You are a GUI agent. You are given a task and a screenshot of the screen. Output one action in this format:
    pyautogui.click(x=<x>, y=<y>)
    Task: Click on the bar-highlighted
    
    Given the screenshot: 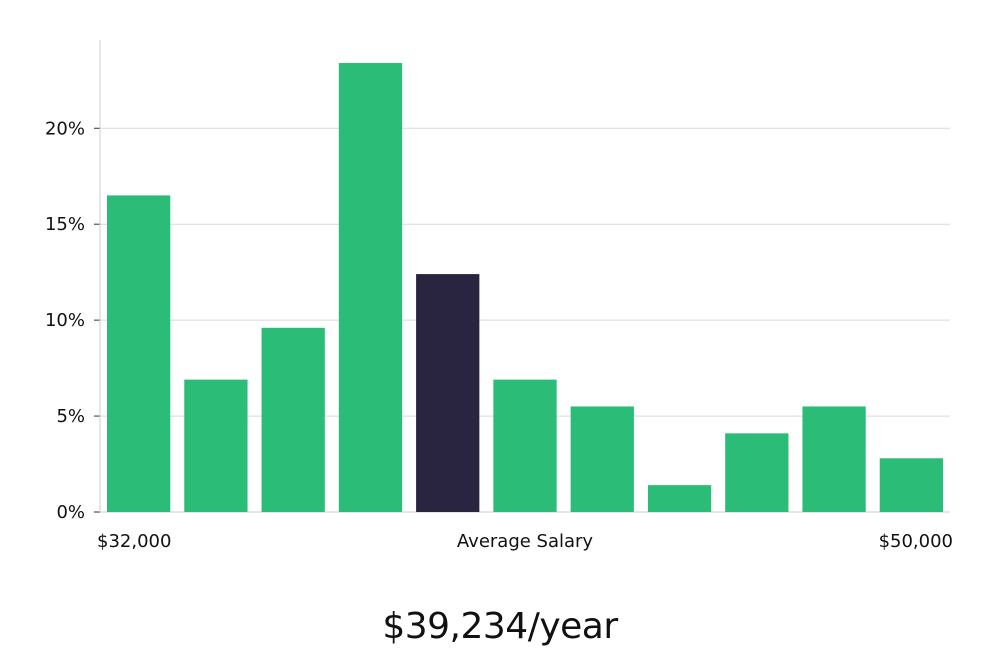 What is the action you would take?
    pyautogui.click(x=448, y=393)
    